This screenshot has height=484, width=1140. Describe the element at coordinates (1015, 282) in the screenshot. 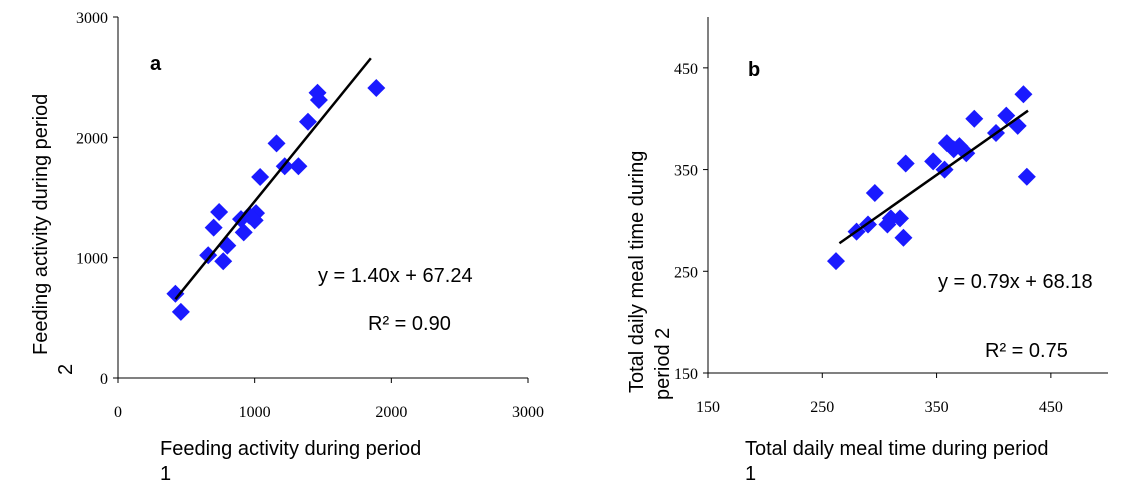

I see `equation-b: y = 0.79x + 68.18` at that location.